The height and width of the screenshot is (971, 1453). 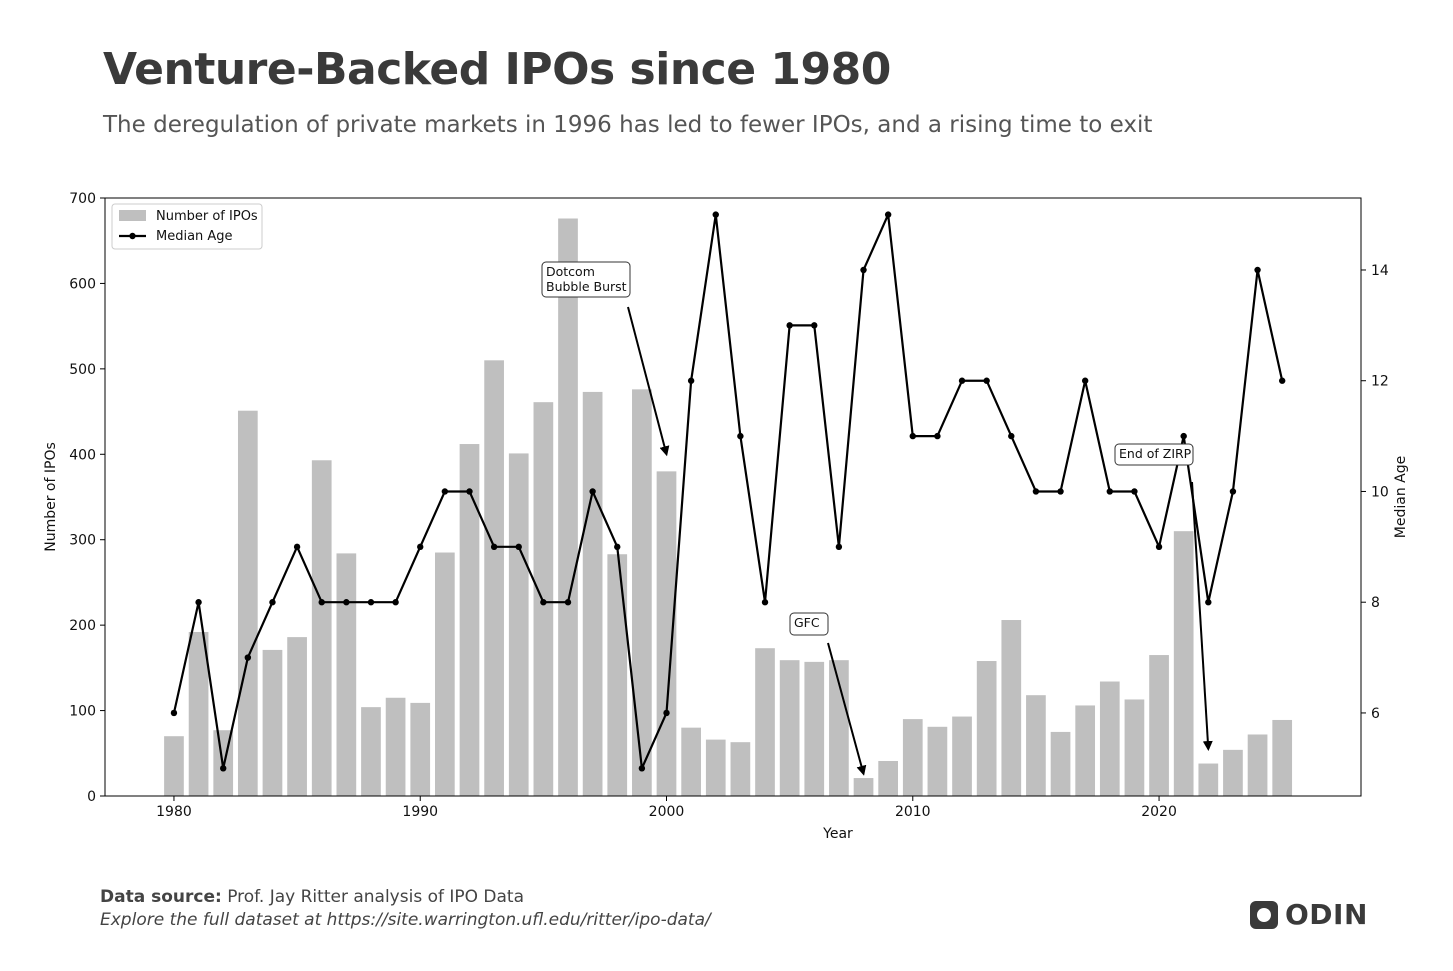 I want to click on bar-1983, so click(x=247, y=603).